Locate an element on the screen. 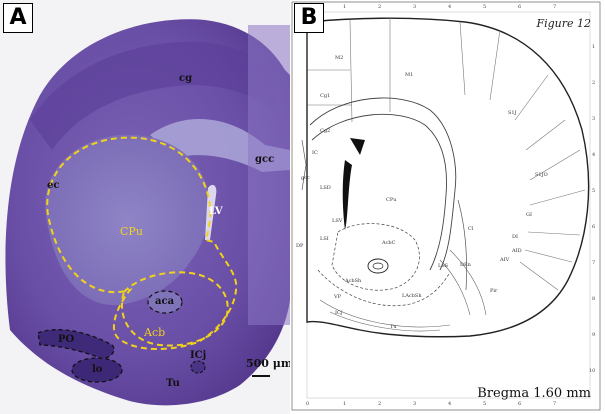 The width and height of the screenshot is (605, 414). label-tu: Tu is located at coordinates (173, 383).